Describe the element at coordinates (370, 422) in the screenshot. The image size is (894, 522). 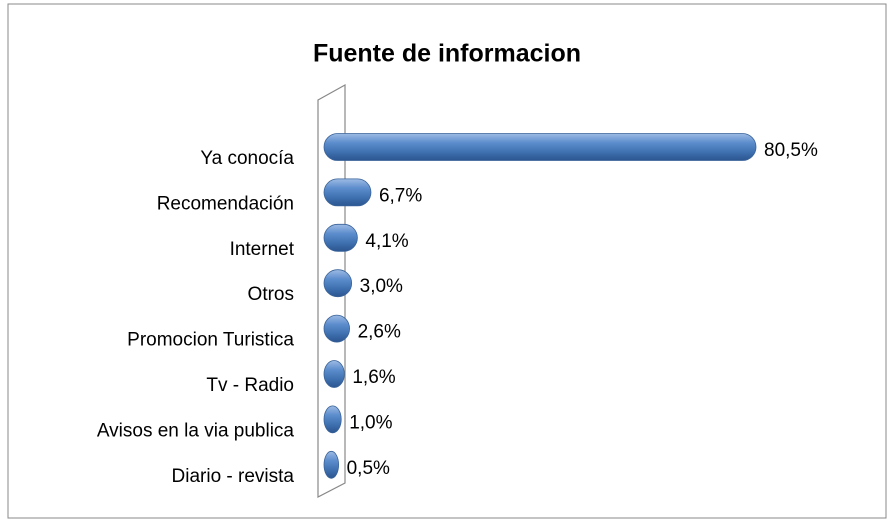
I see `data-label: 1,0%` at that location.